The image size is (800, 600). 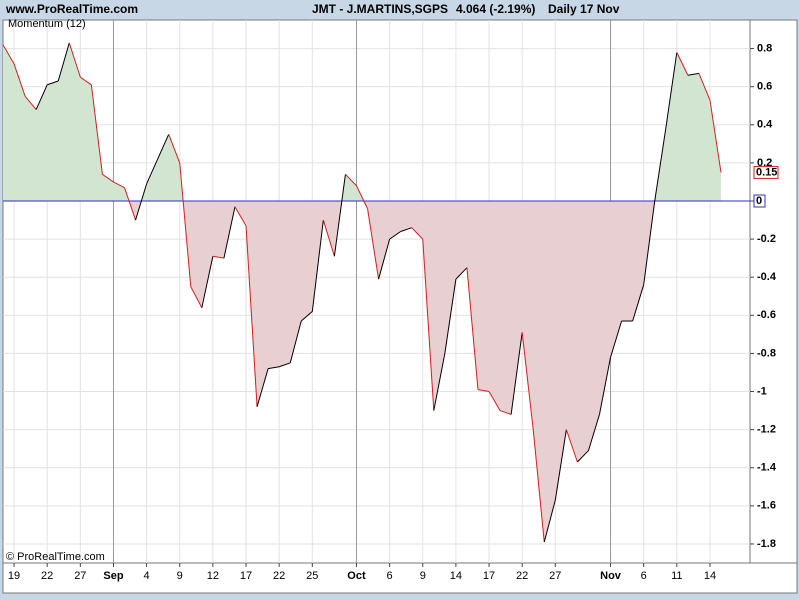 What do you see at coordinates (766, 239) in the screenshot?
I see `y-tick-label: -0.2` at bounding box center [766, 239].